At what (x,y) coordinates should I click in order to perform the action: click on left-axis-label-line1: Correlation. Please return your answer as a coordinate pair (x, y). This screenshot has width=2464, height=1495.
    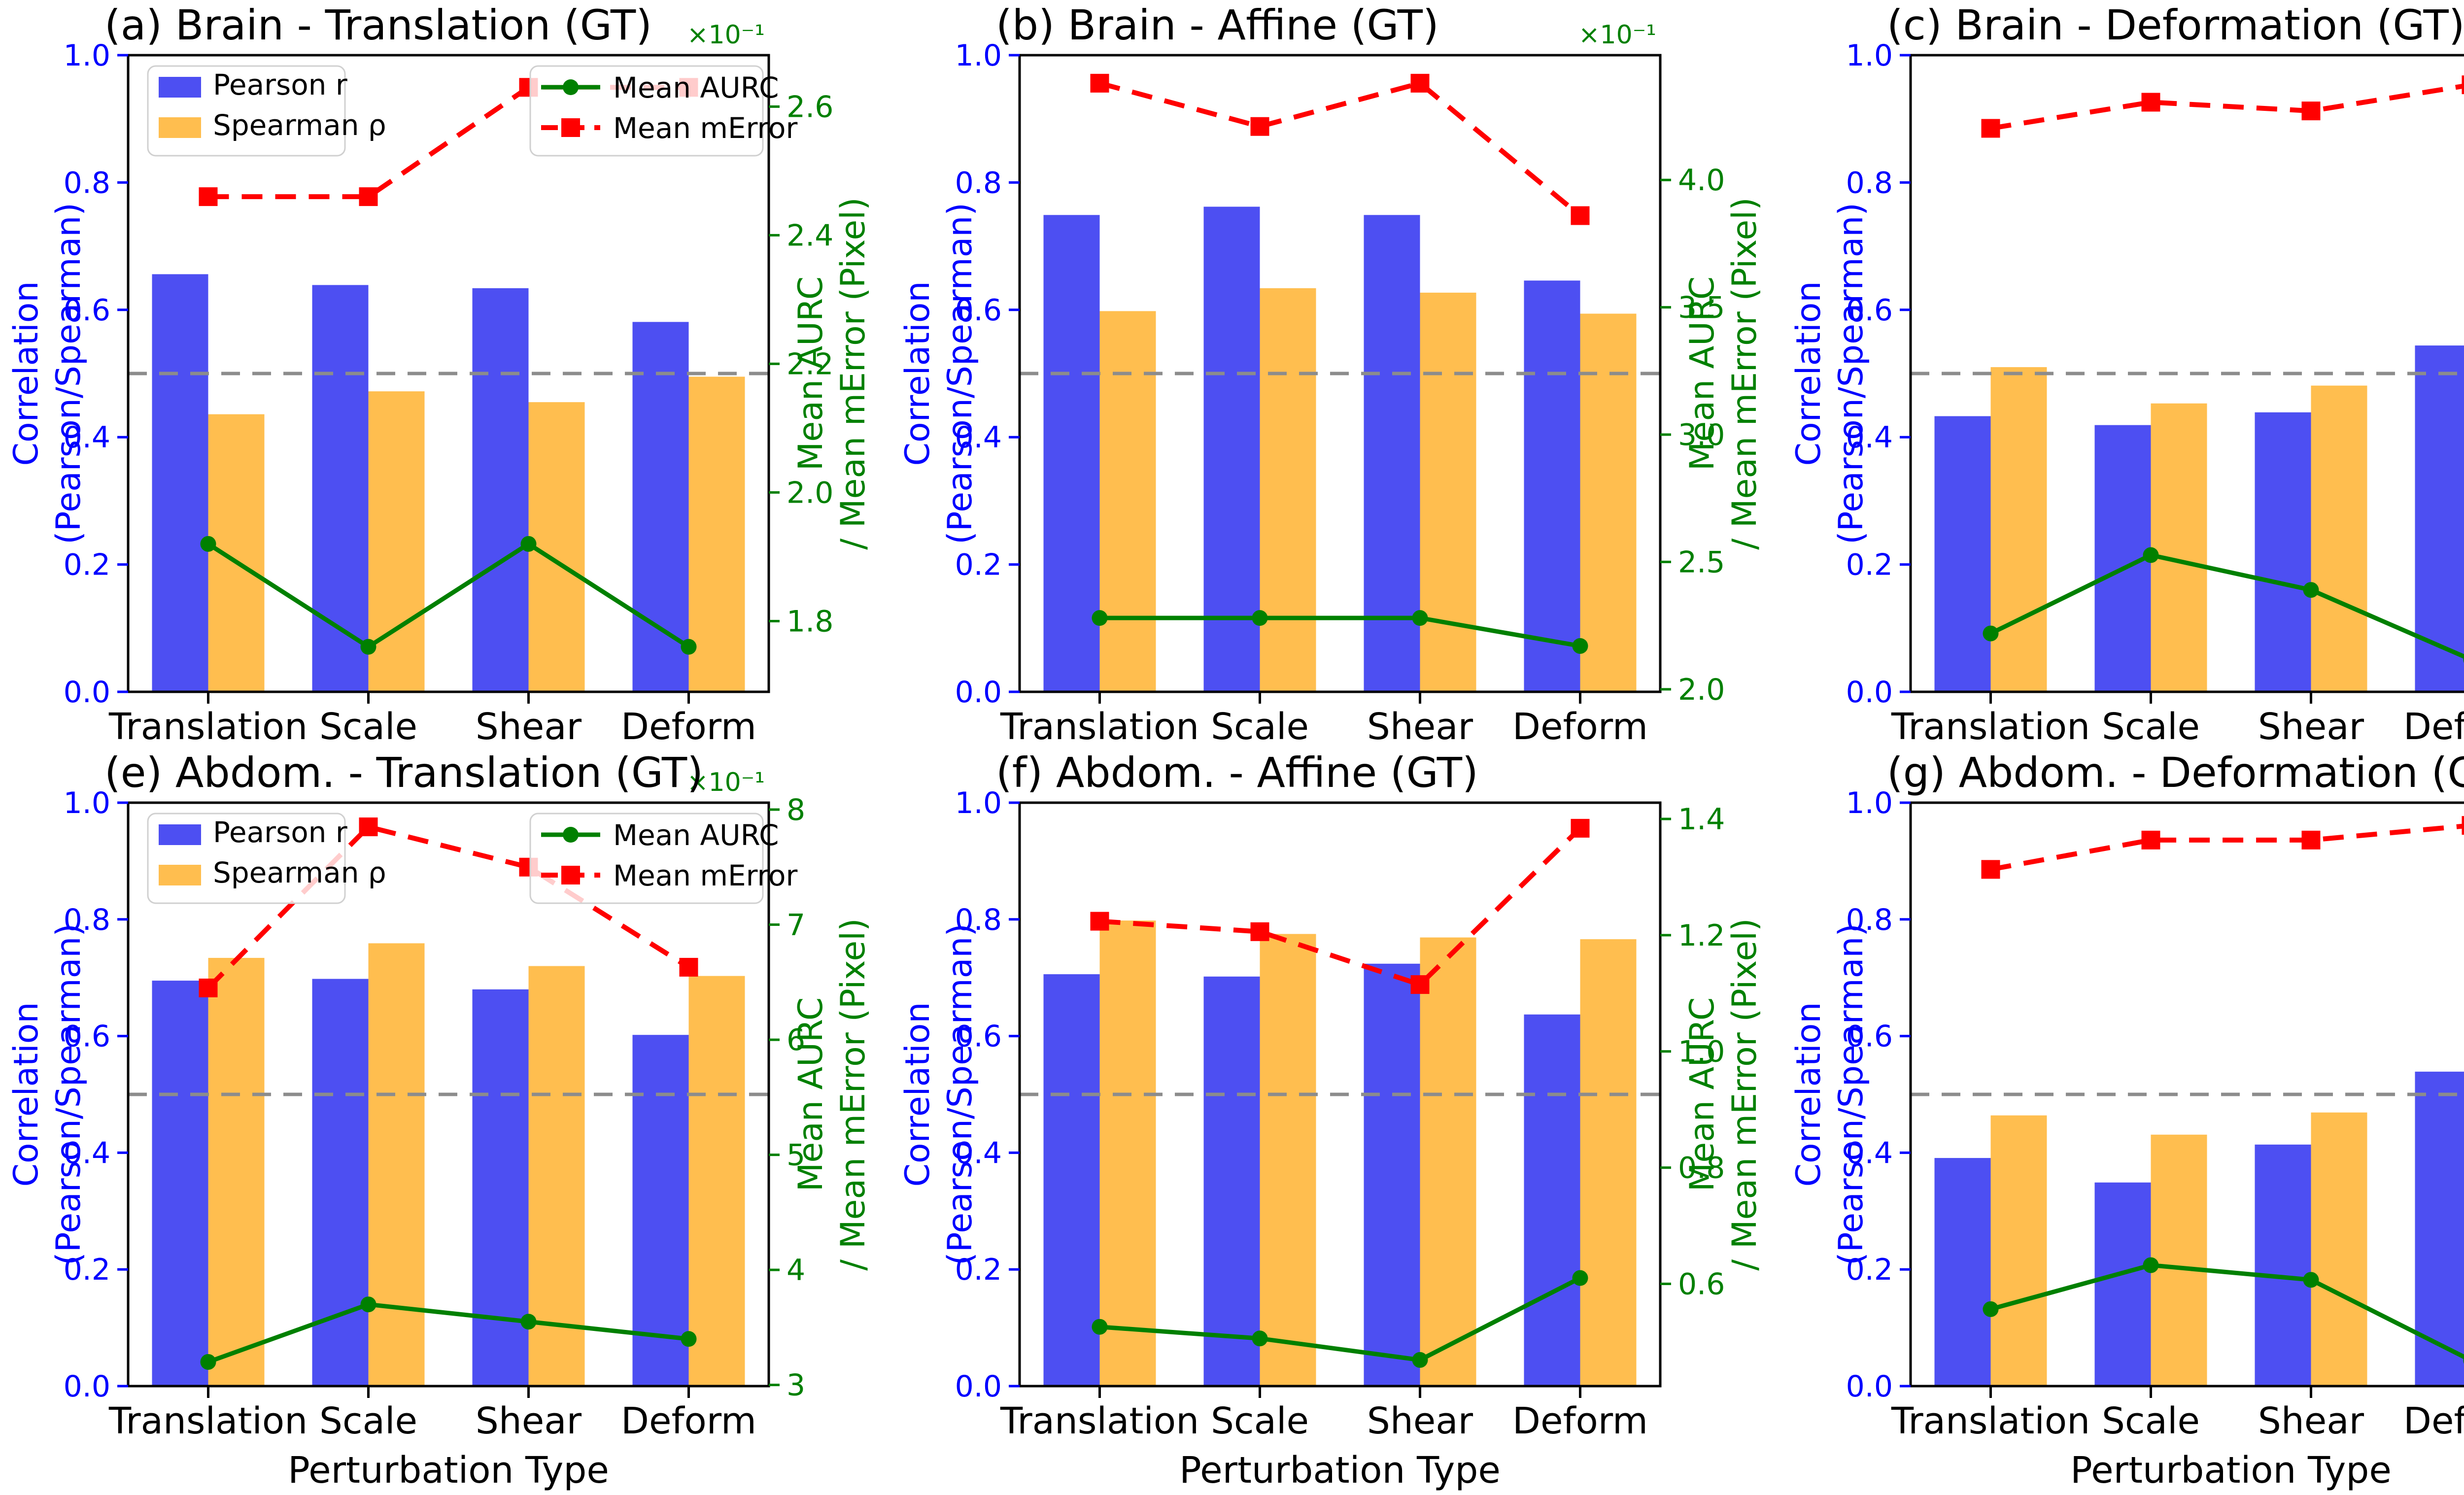
    Looking at the image, I should click on (26, 373).